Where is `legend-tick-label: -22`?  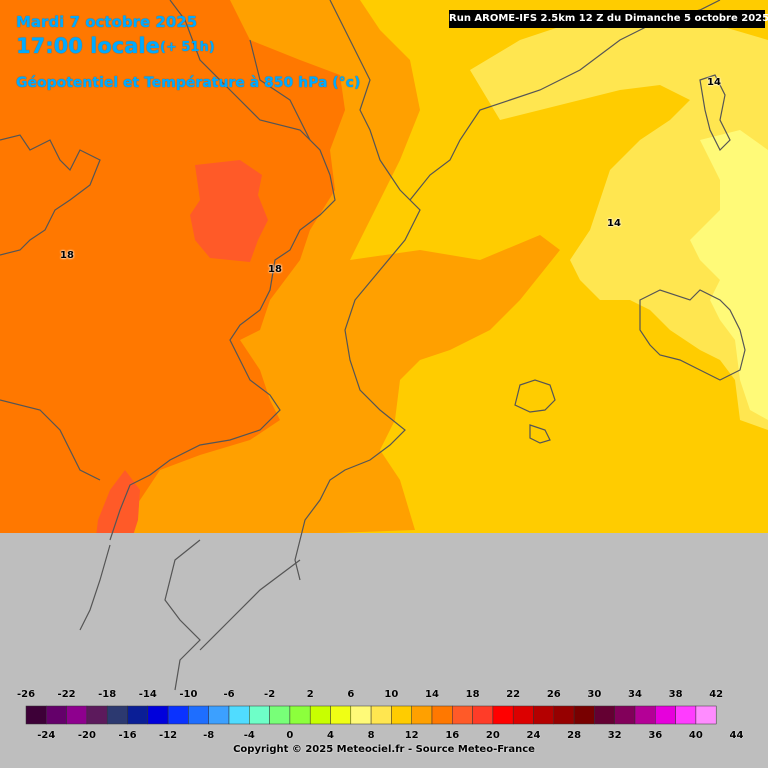 legend-tick-label: -22 is located at coordinates (66, 694).